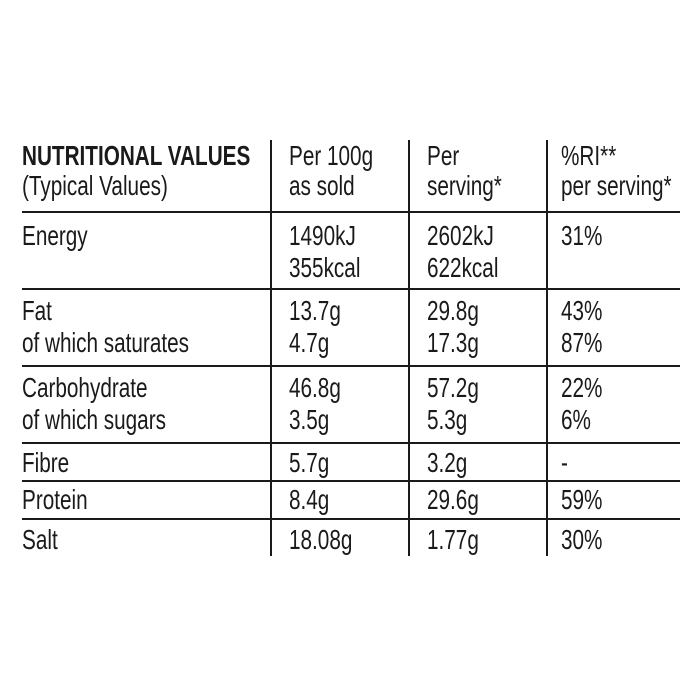 This screenshot has height=700, width=700. What do you see at coordinates (95, 185) in the screenshot?
I see `header-cell: (Typical Values)` at bounding box center [95, 185].